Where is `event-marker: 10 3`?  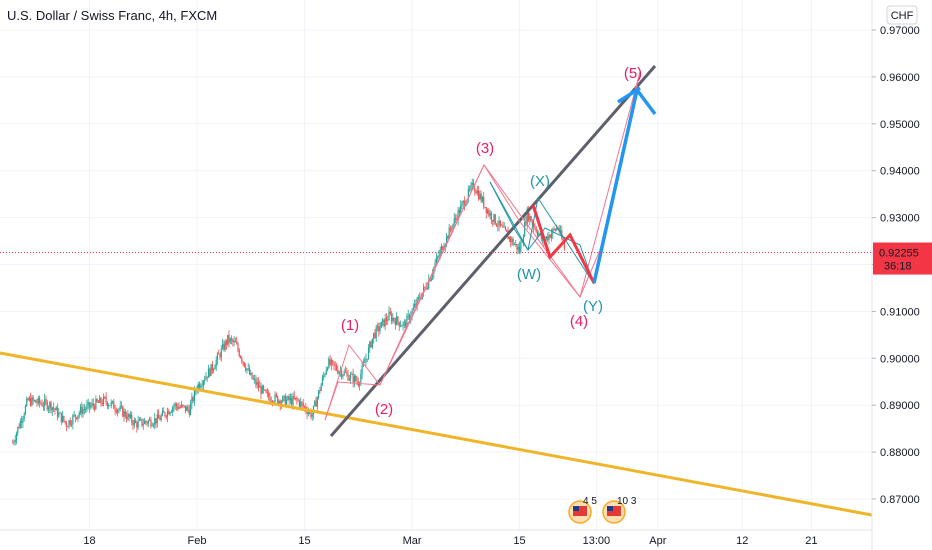
event-marker: 10 3 is located at coordinates (619, 510).